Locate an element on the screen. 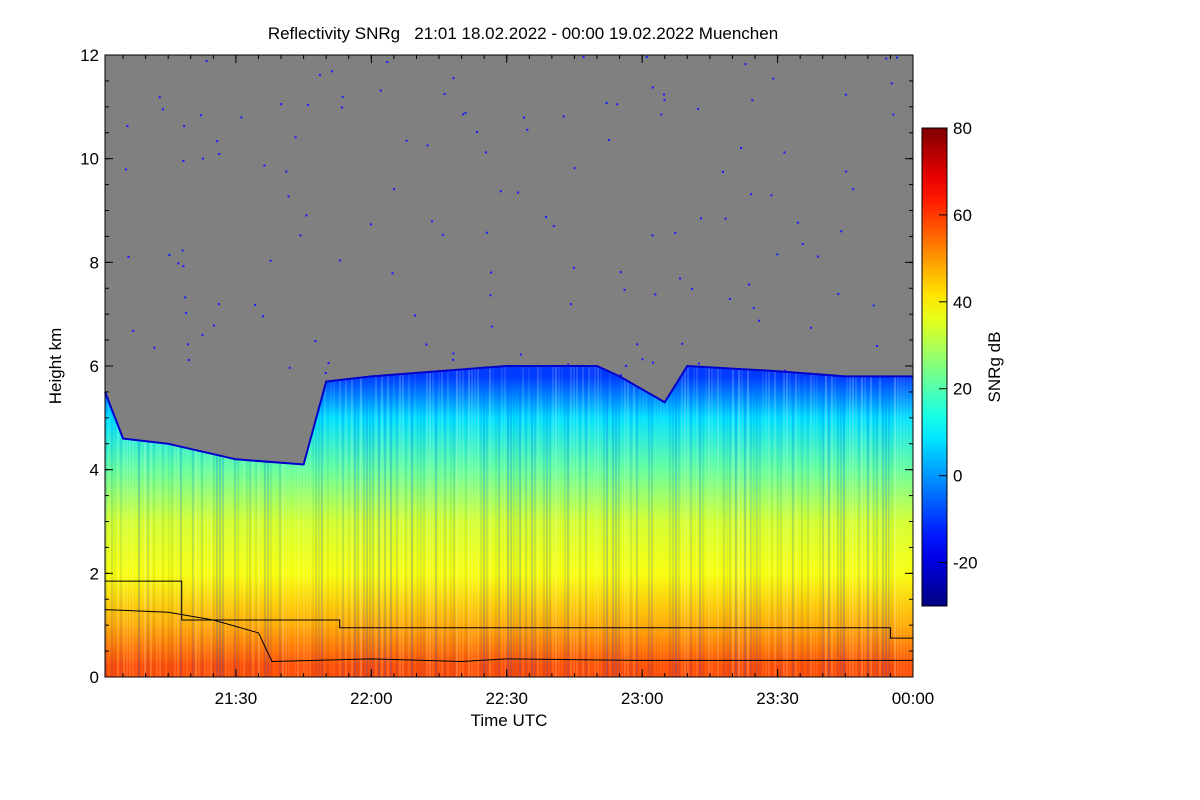 This screenshot has height=800, width=1200. y-tick-label: 0 is located at coordinates (94, 677).